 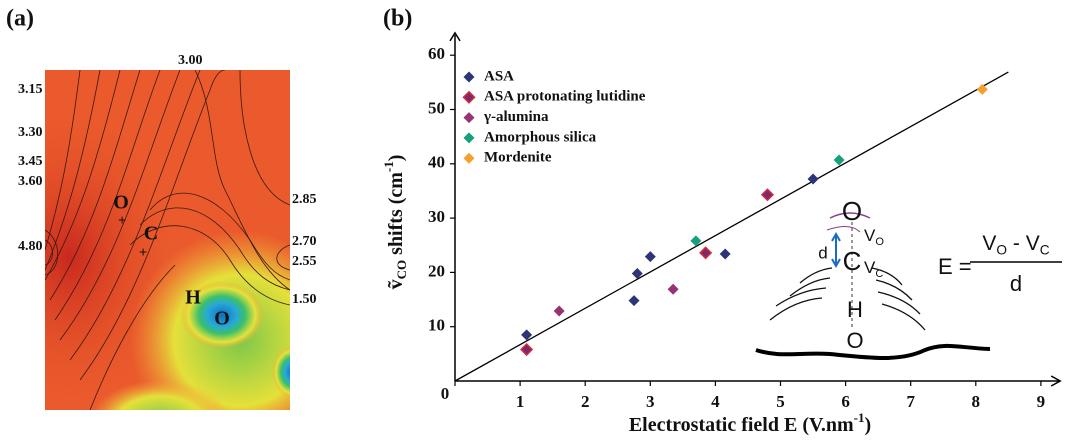 What do you see at coordinates (867, 425) in the screenshot?
I see `x-axis-title-part: )` at bounding box center [867, 425].